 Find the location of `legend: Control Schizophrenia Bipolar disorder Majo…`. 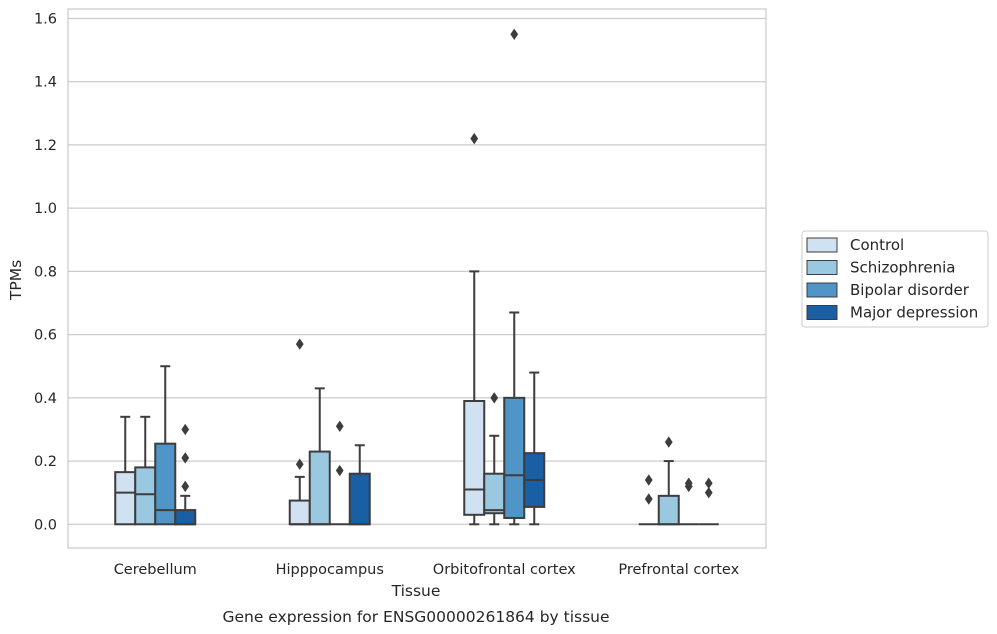

legend: Control Schizophrenia Bipolar disorder Majo… is located at coordinates (895, 279).